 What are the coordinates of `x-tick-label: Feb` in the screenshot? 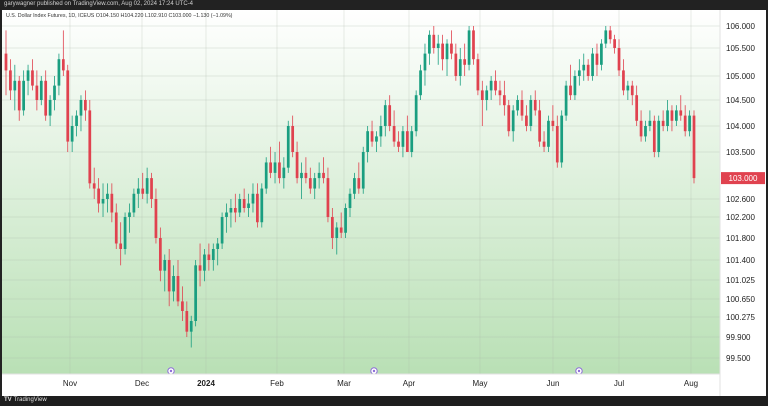 It's located at (277, 383).